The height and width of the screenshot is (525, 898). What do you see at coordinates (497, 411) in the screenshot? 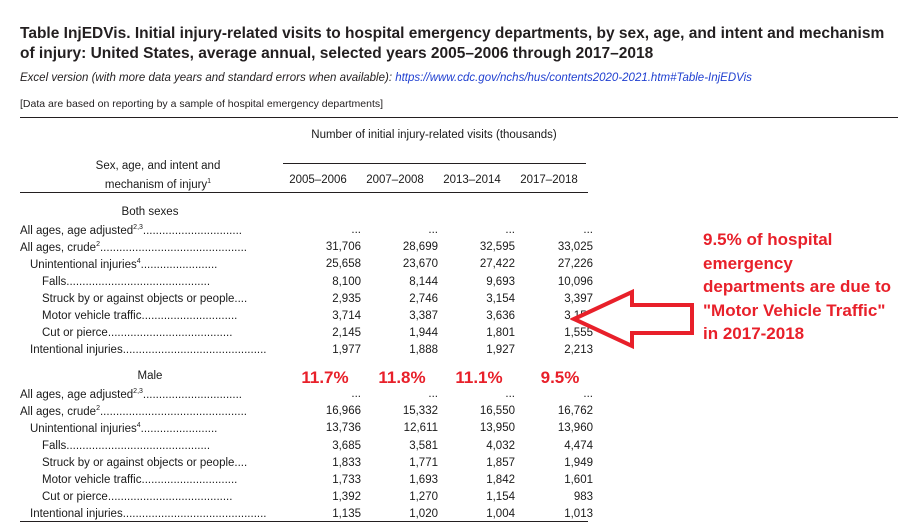
I see `cell-value: 16,550` at bounding box center [497, 411].